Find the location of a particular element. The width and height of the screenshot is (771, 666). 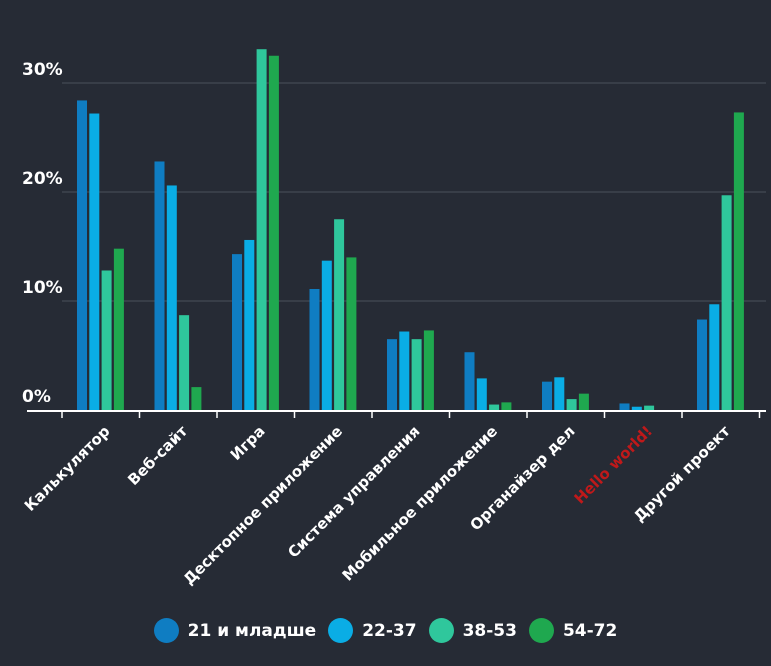

legend-label: 38-53 is located at coordinates (489, 630).